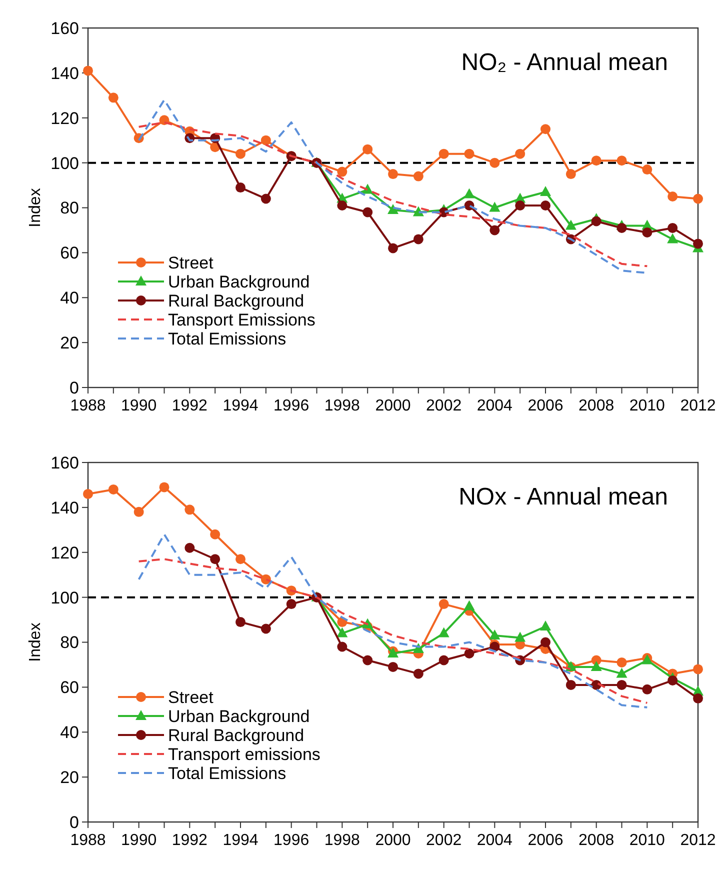 Image resolution: width=718 pixels, height=889 pixels. Describe the element at coordinates (227, 773) in the screenshot. I see `legend-label: Total Emissions` at that location.